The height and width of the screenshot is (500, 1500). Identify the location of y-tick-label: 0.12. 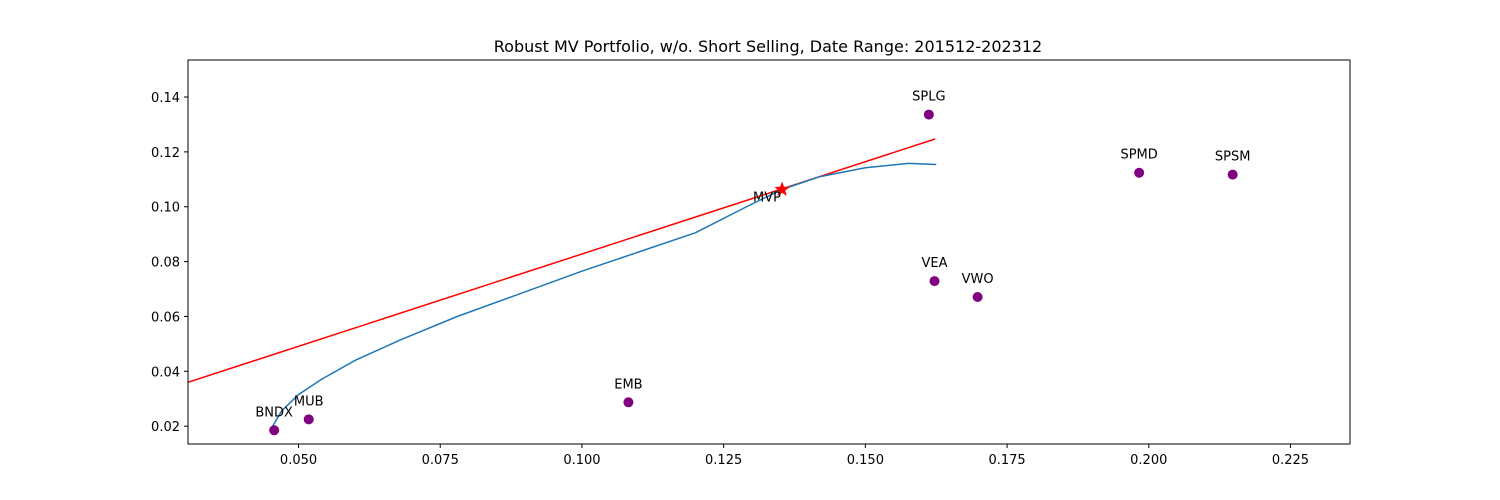
(165, 153).